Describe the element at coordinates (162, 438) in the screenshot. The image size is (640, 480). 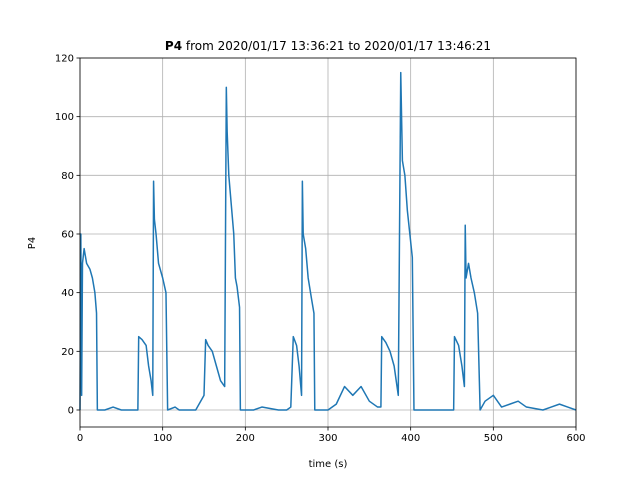
I see `x-tick-label: 100` at that location.